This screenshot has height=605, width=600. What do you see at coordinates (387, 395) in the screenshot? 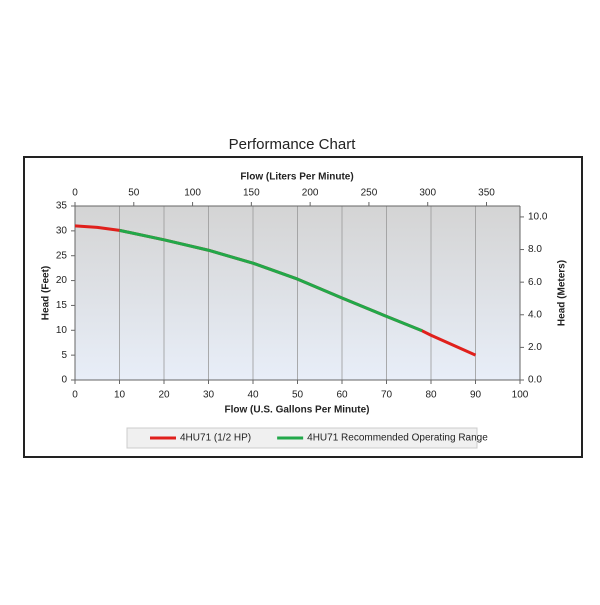
I see `x-tick-label: 70` at bounding box center [387, 395].